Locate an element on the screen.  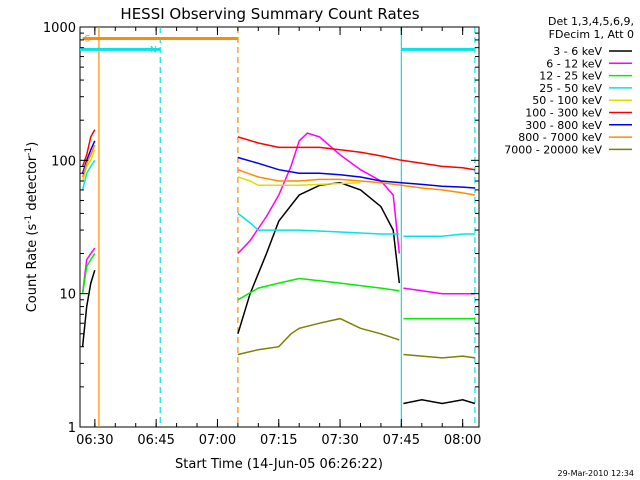
legend-header-line: Det 1,3,4,5,6,9, is located at coordinates (591, 21).